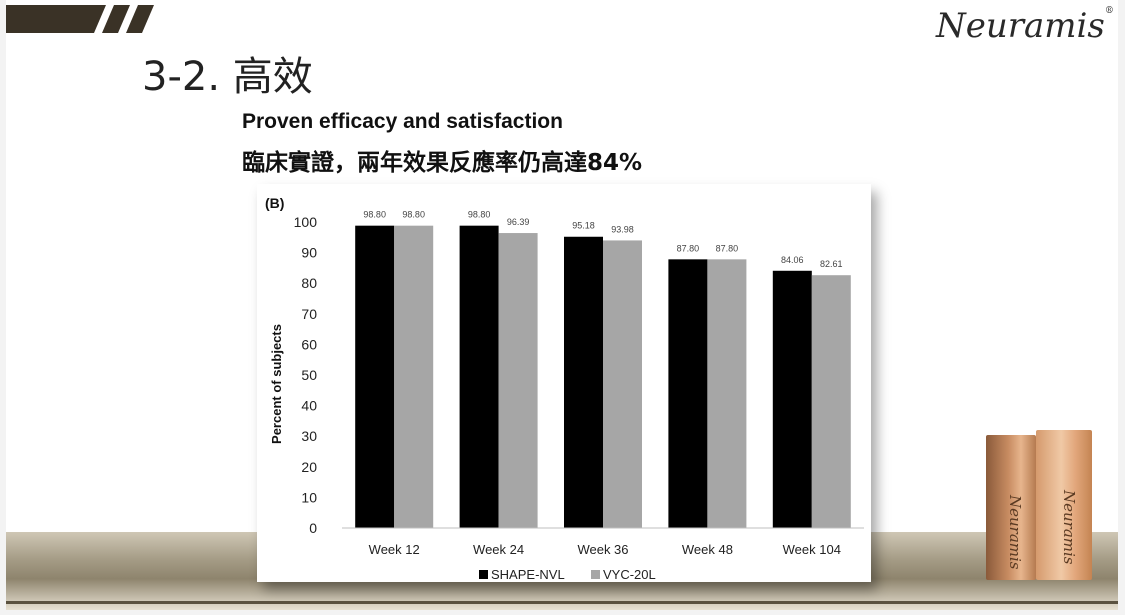  Describe the element at coordinates (1109, 11) in the screenshot. I see `brand-registered-mark: ®` at that location.